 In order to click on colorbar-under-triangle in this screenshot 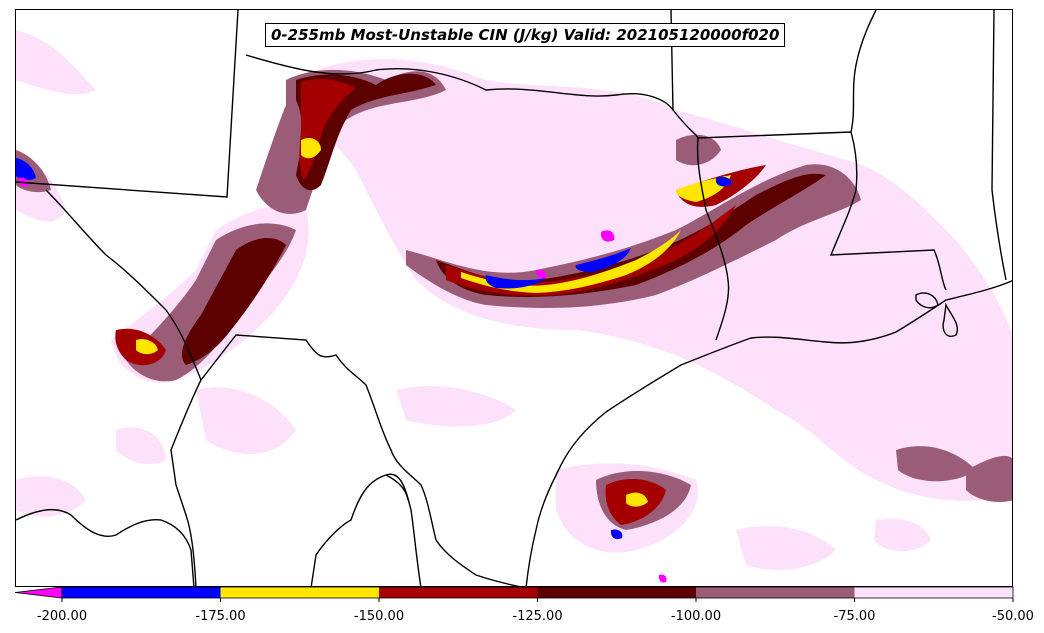, I will do `click(38, 592)`.